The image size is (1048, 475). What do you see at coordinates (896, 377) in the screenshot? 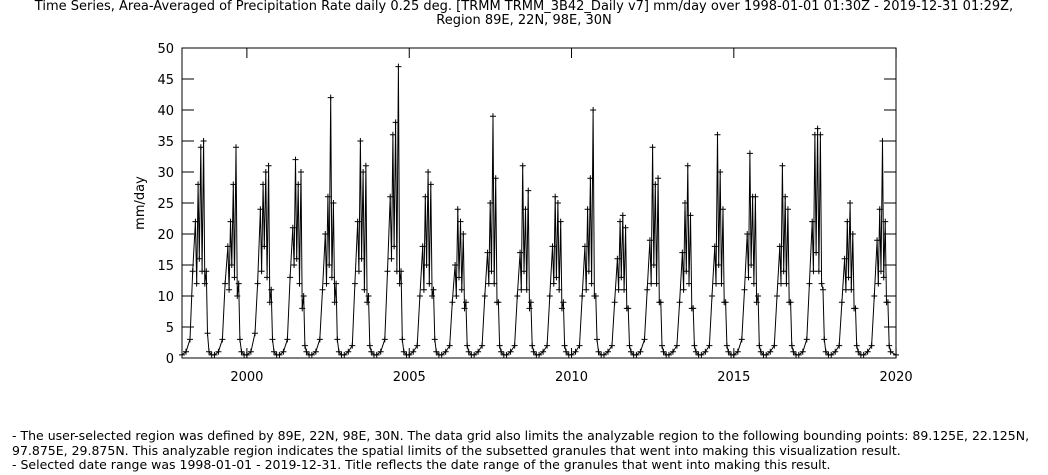
I see `x-tick-label: 2020` at bounding box center [896, 377].